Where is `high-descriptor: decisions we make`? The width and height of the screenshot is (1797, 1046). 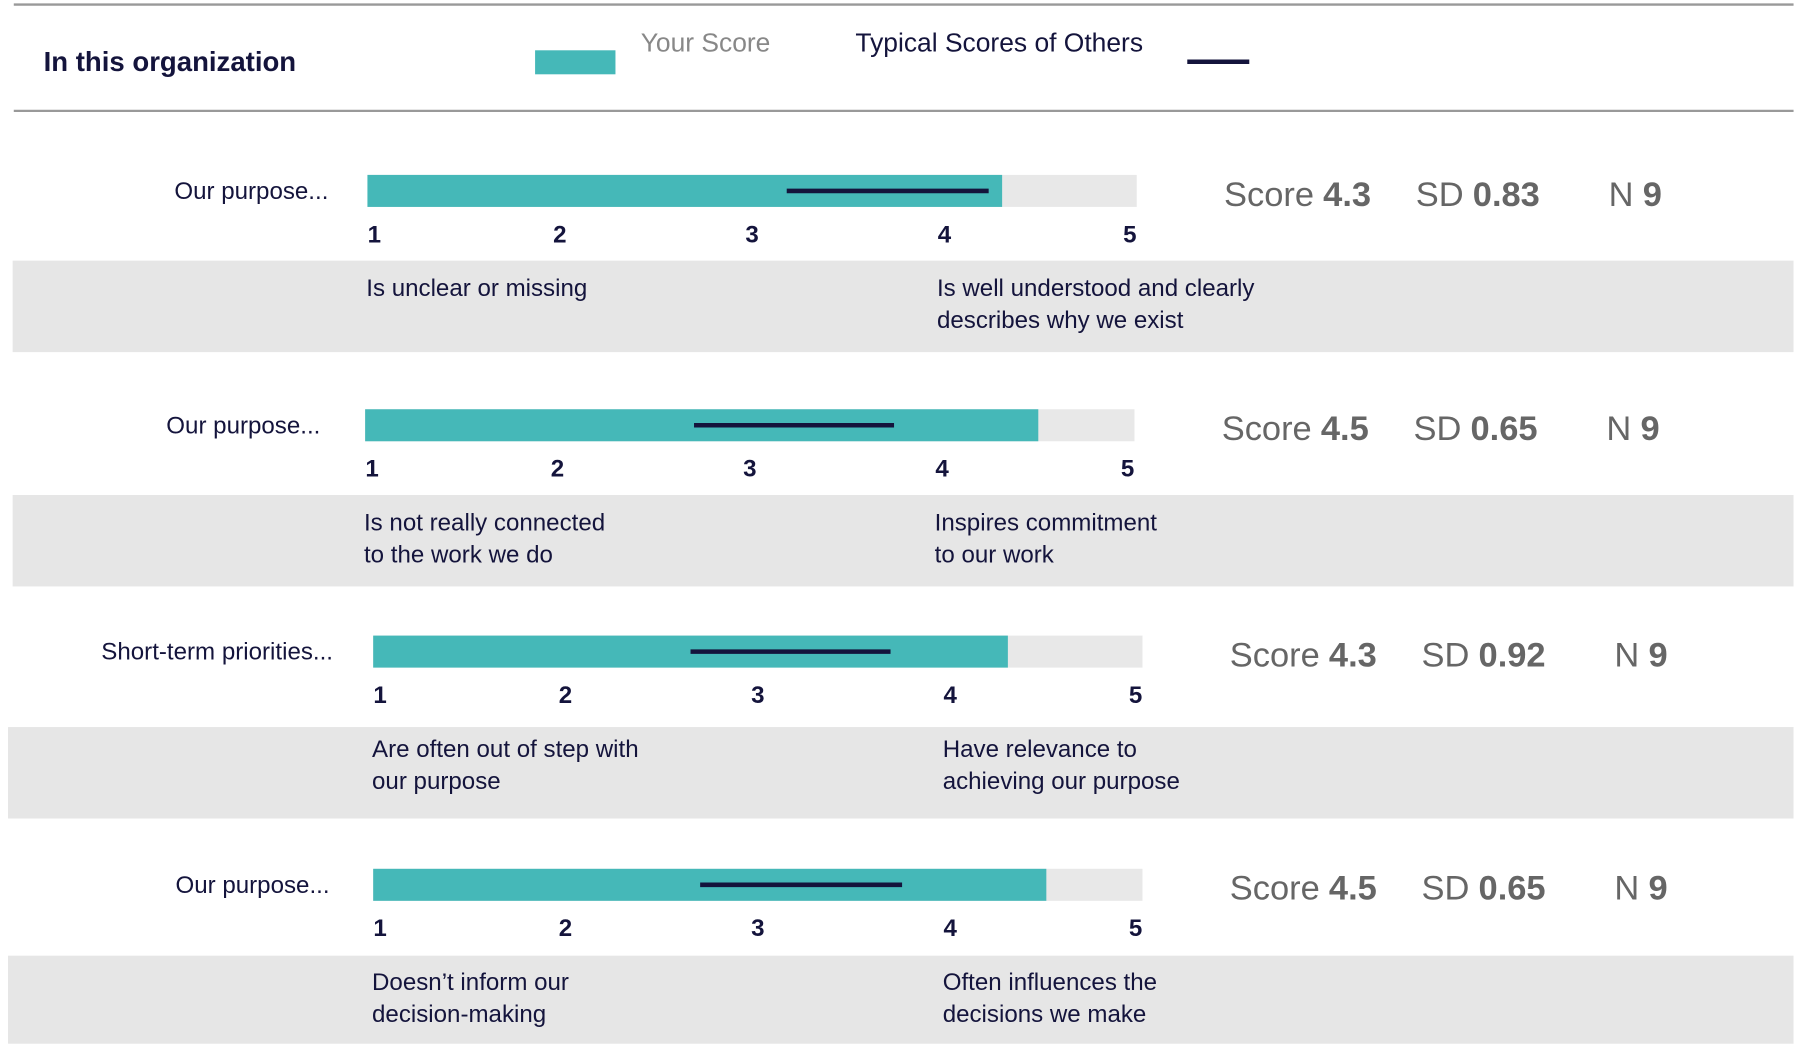
high-descriptor: decisions we make is located at coordinates (1045, 1014).